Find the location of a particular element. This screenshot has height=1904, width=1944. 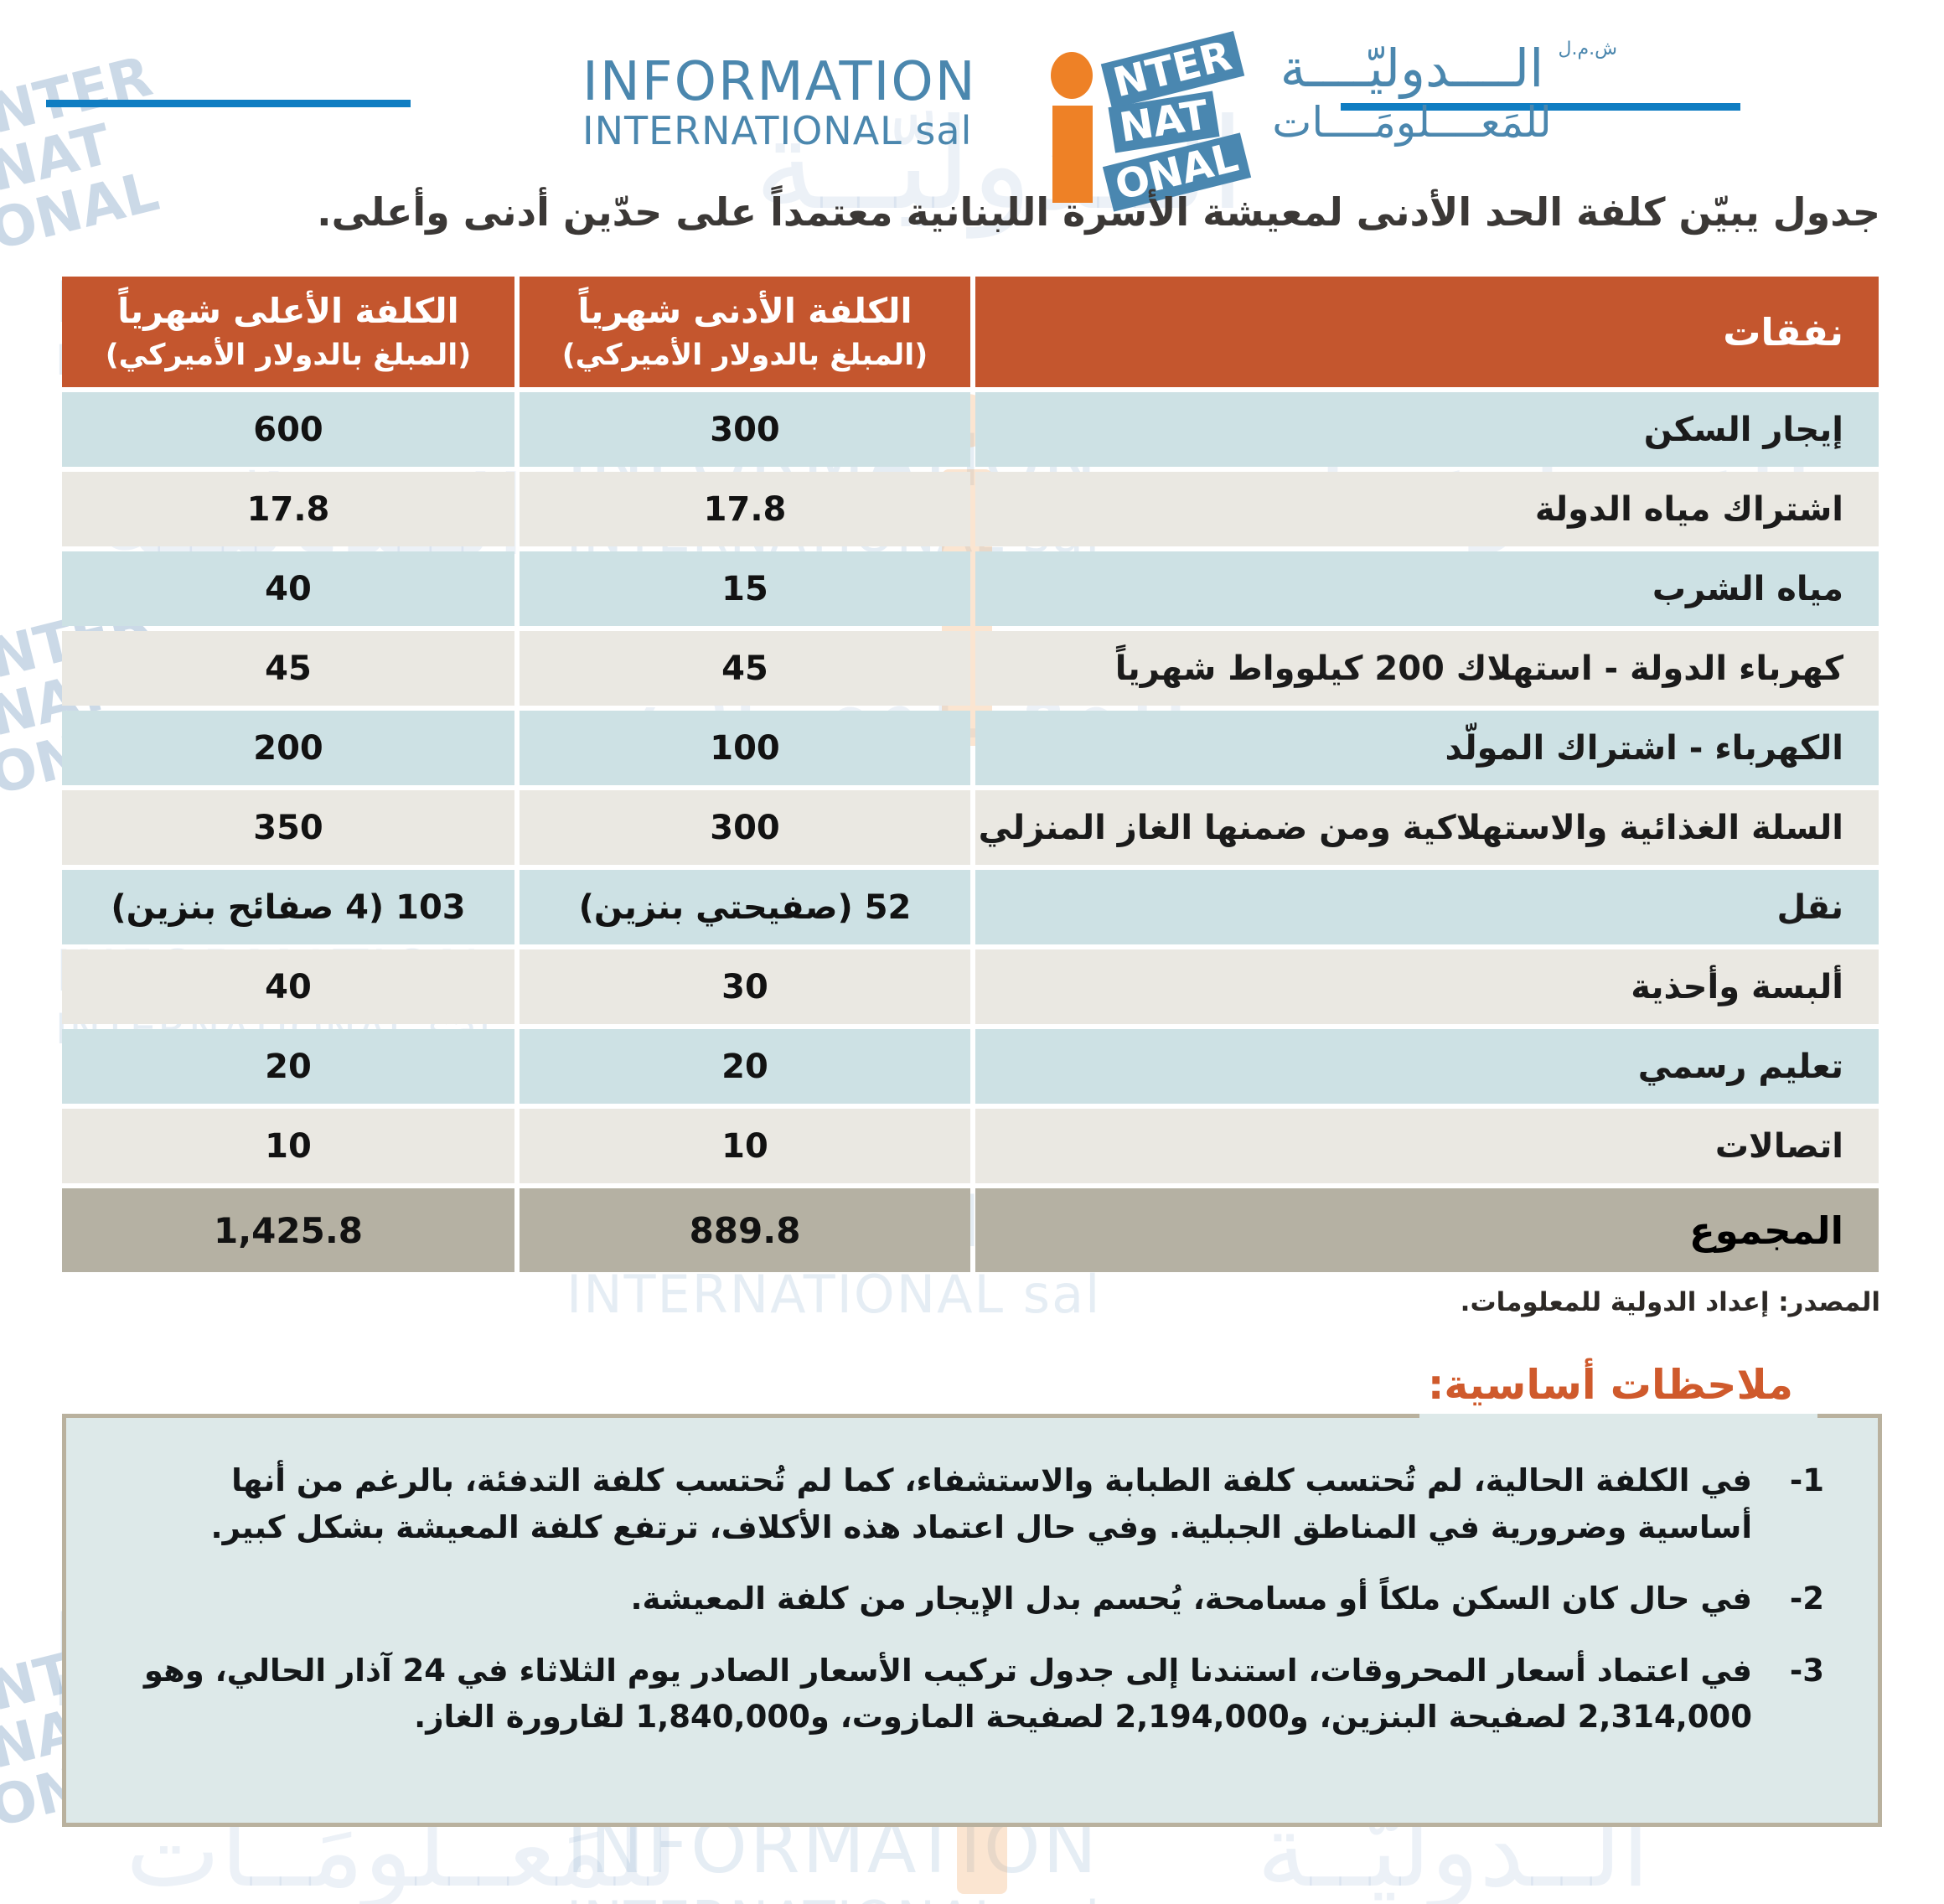

table-row-max: 17.8 is located at coordinates (288, 509).